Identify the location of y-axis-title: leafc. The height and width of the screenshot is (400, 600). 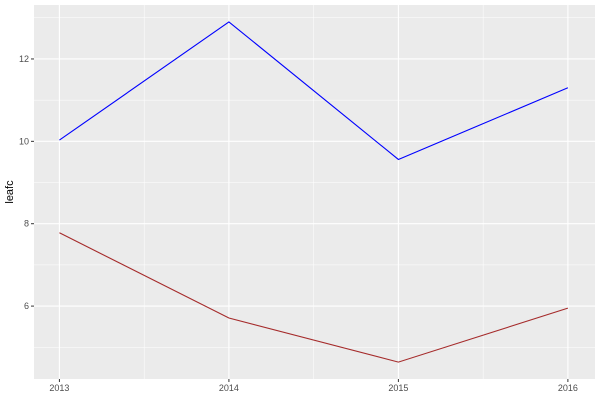
(10, 192).